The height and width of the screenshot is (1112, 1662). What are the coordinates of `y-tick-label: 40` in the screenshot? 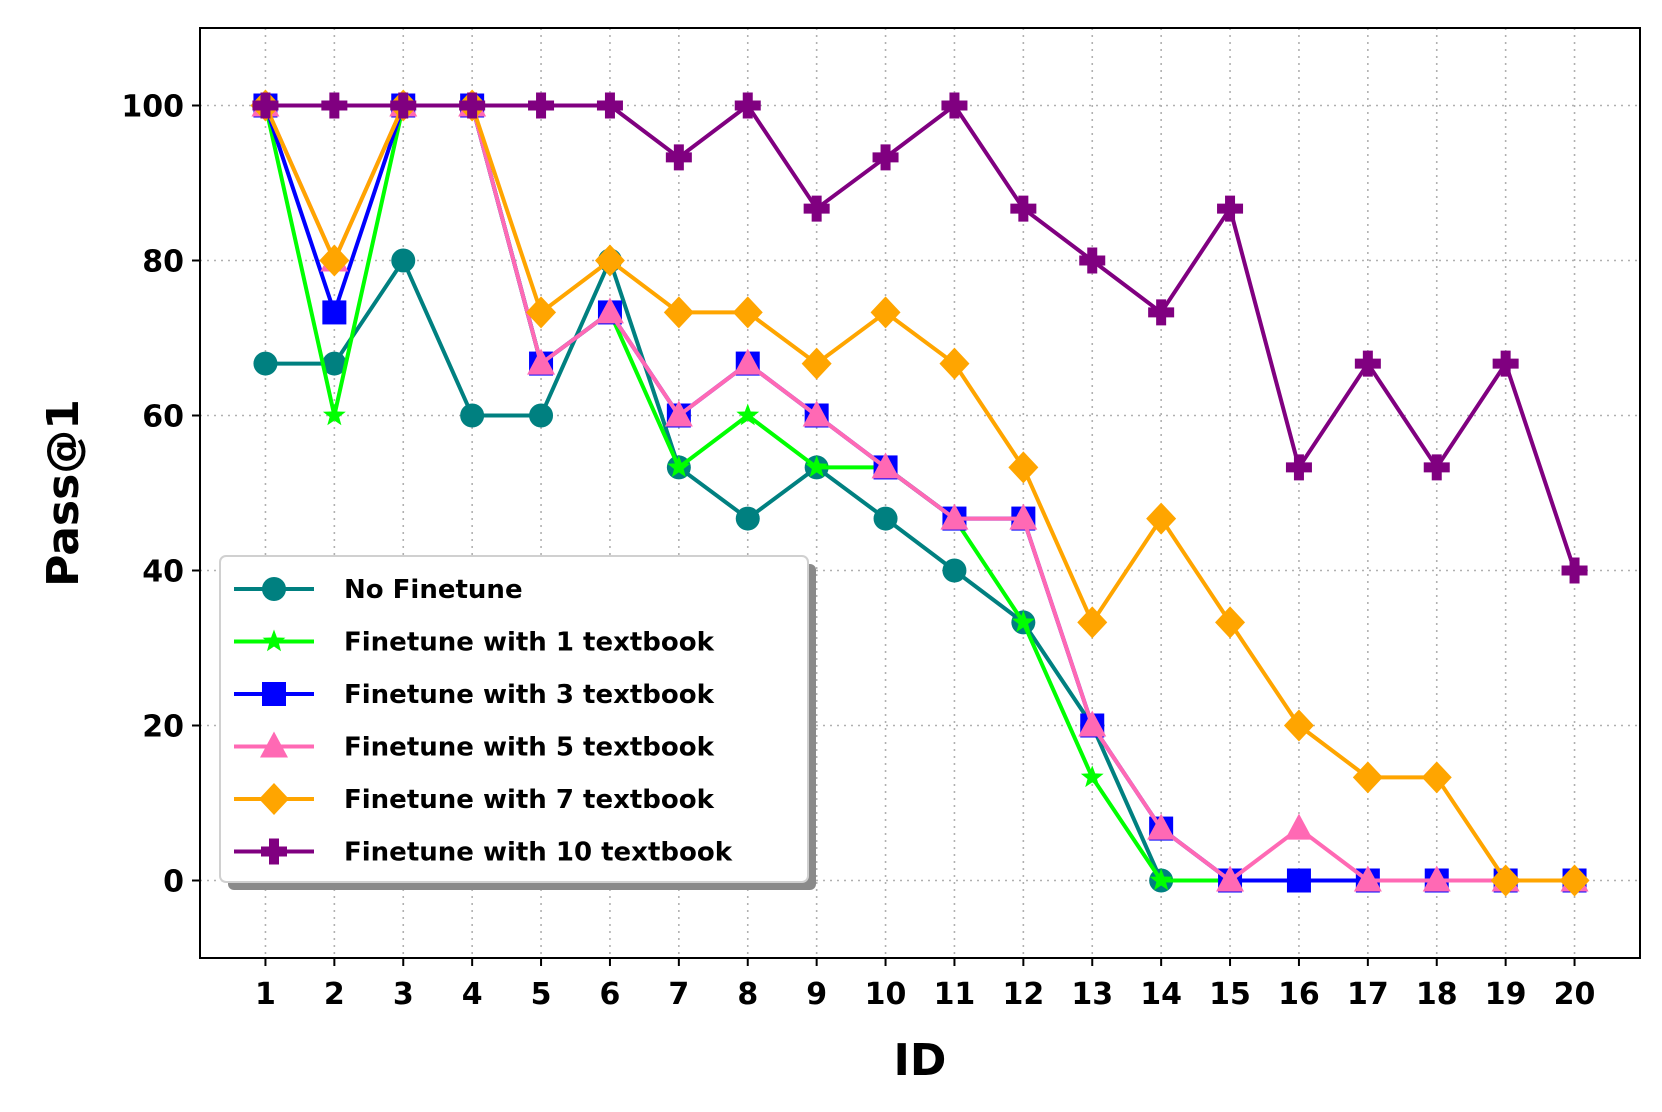 It's located at (163, 572).